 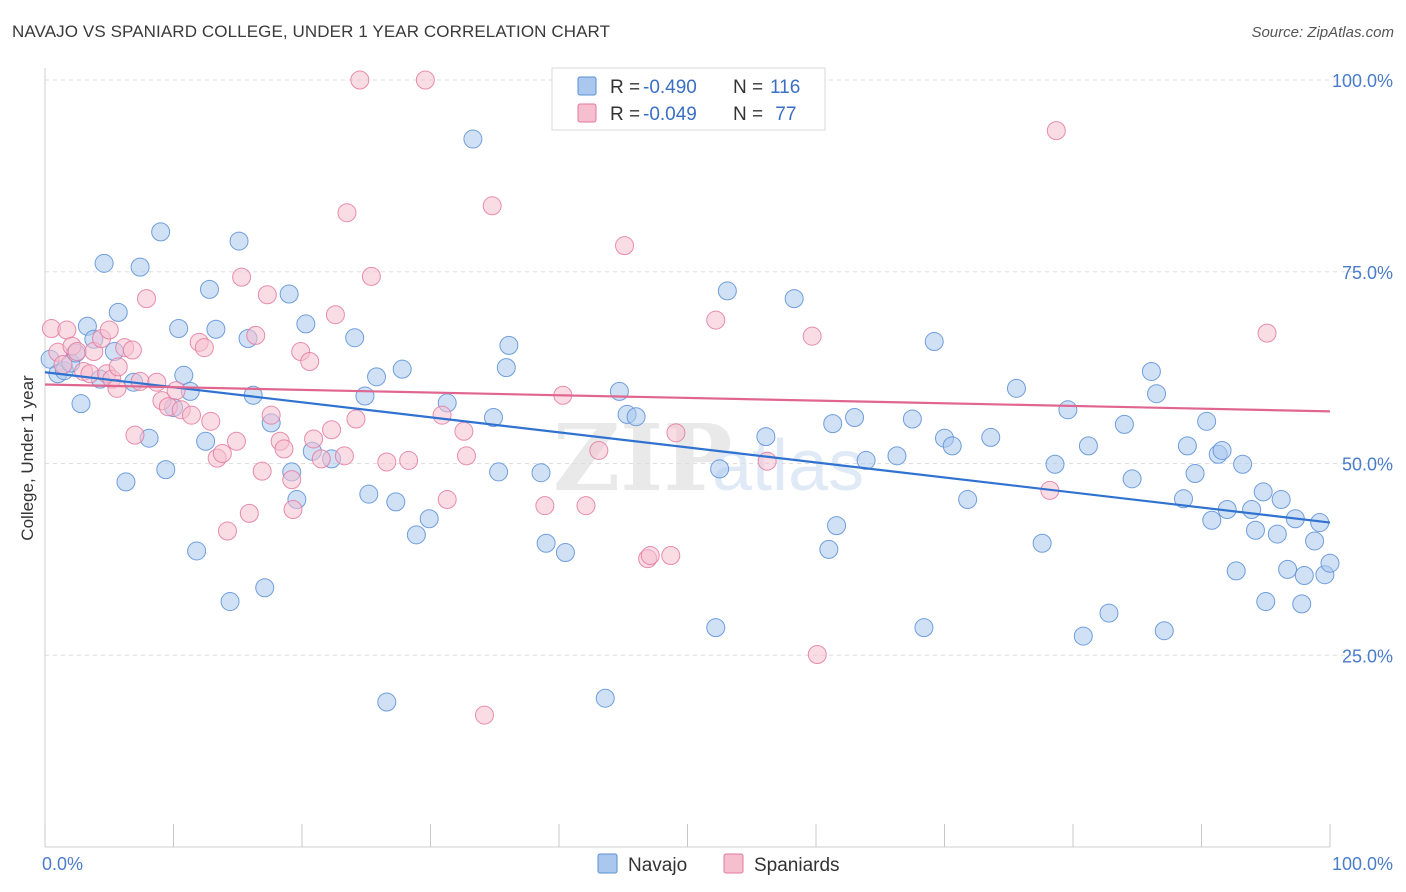 I want to click on spaniards-swatch, so click(x=587, y=113).